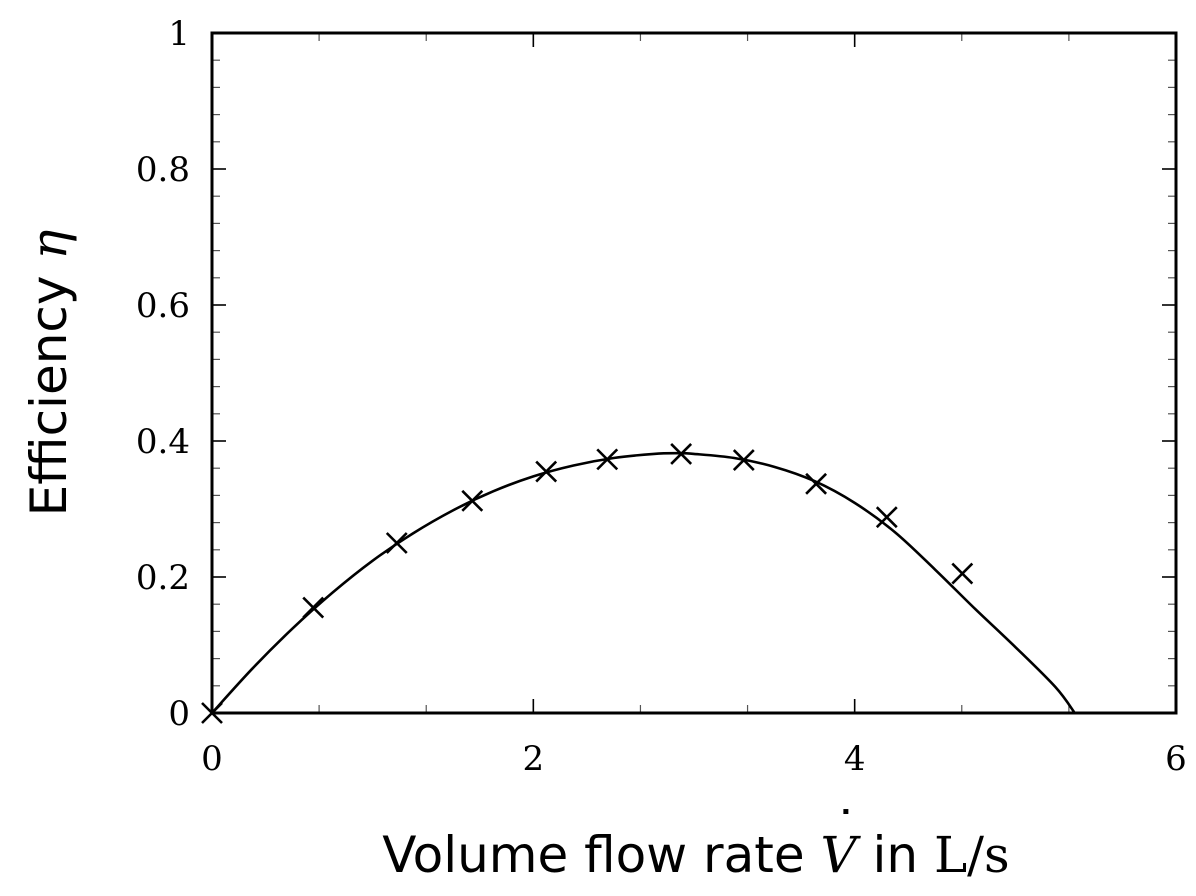  Describe the element at coordinates (895, 855) in the screenshot. I see `x-axis-title-joiner: in` at that location.